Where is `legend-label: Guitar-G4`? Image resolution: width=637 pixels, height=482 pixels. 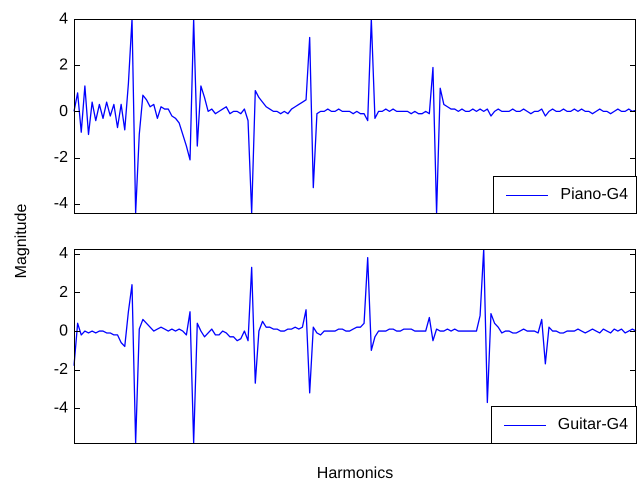
legend-label: Guitar-G4 is located at coordinates (593, 425).